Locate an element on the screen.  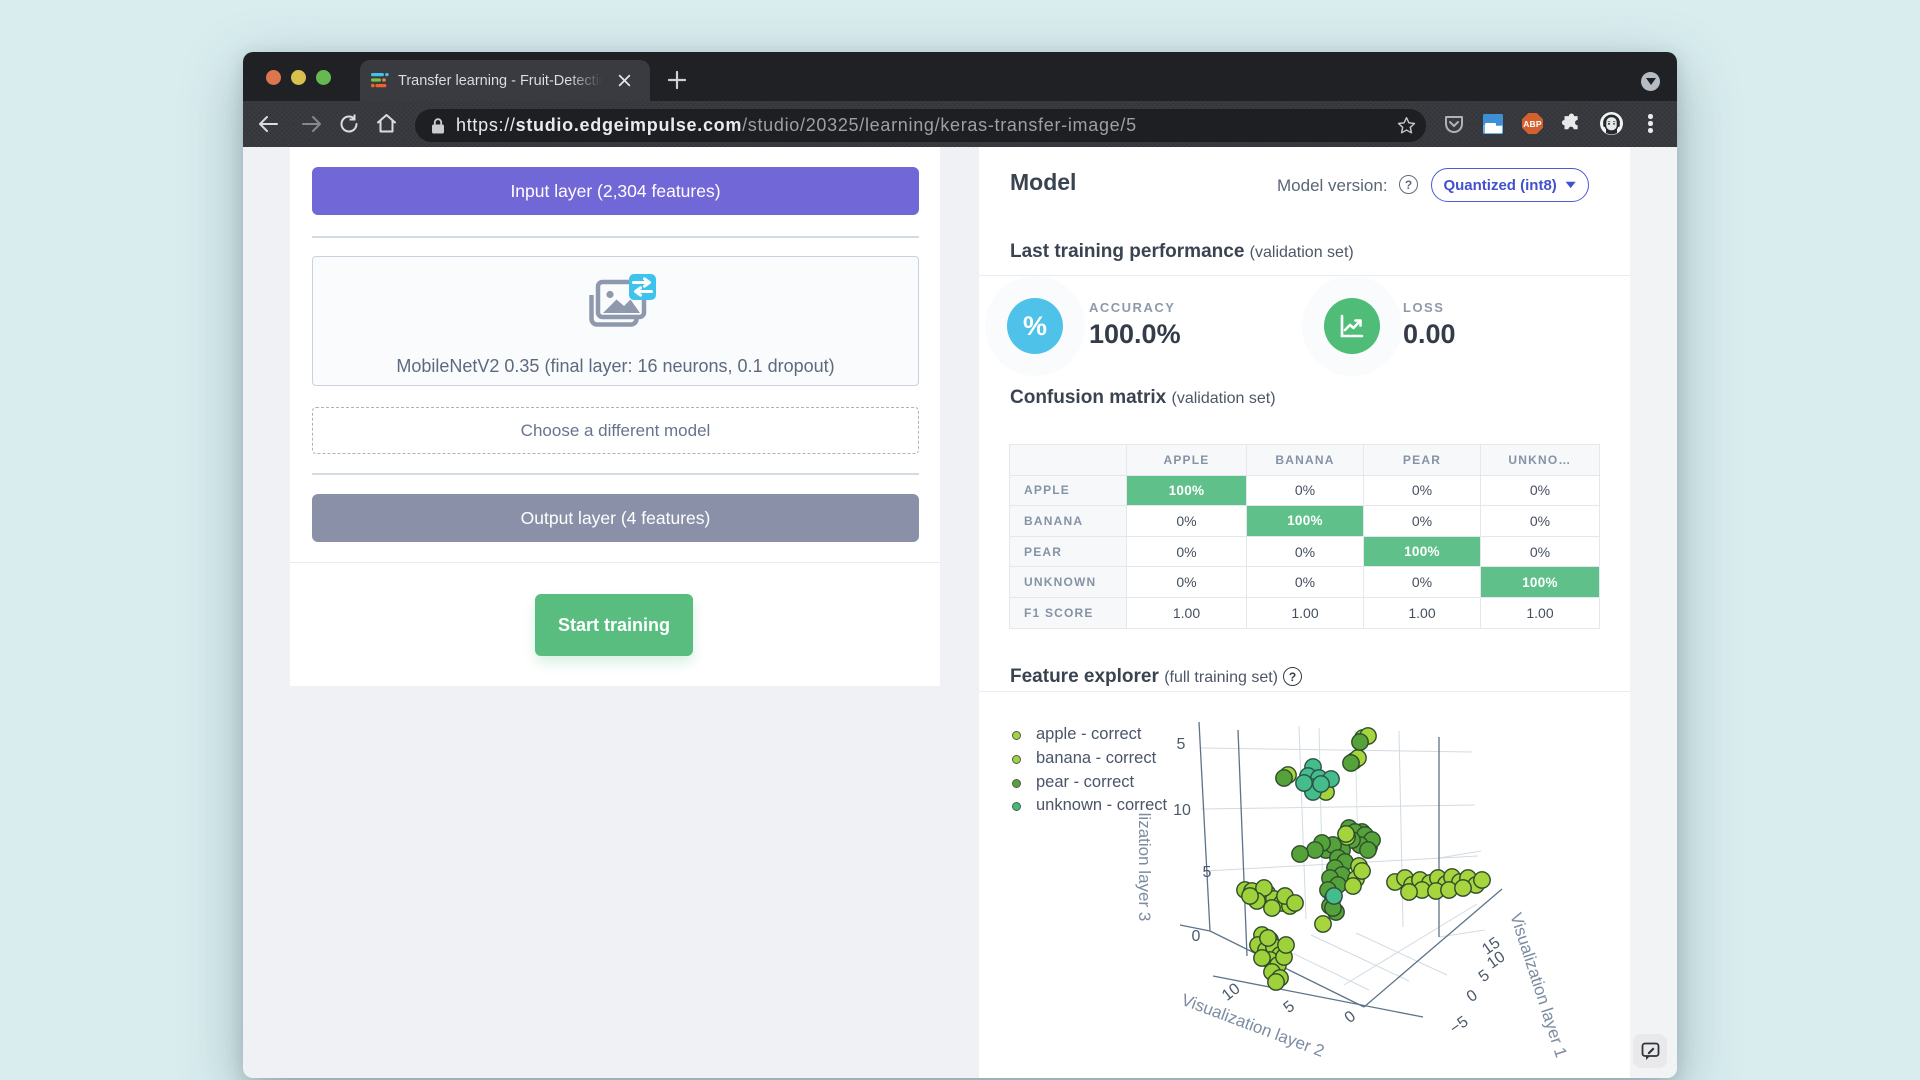
svg-text: Visualization layer 1 is located at coordinates (1538, 984).